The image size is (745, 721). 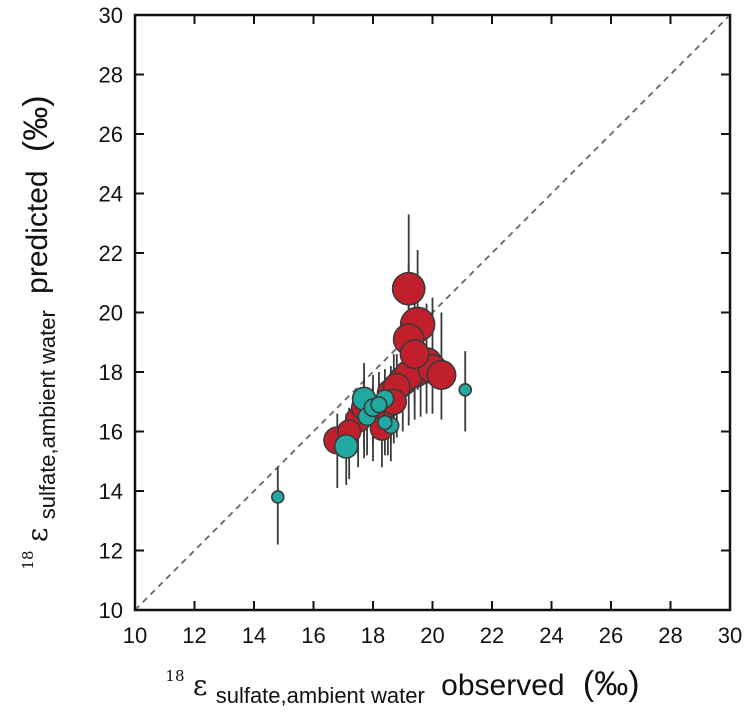 I want to click on y-axis-title: 18 ε sulfate,ambient water predicted (‰), so click(x=34, y=332).